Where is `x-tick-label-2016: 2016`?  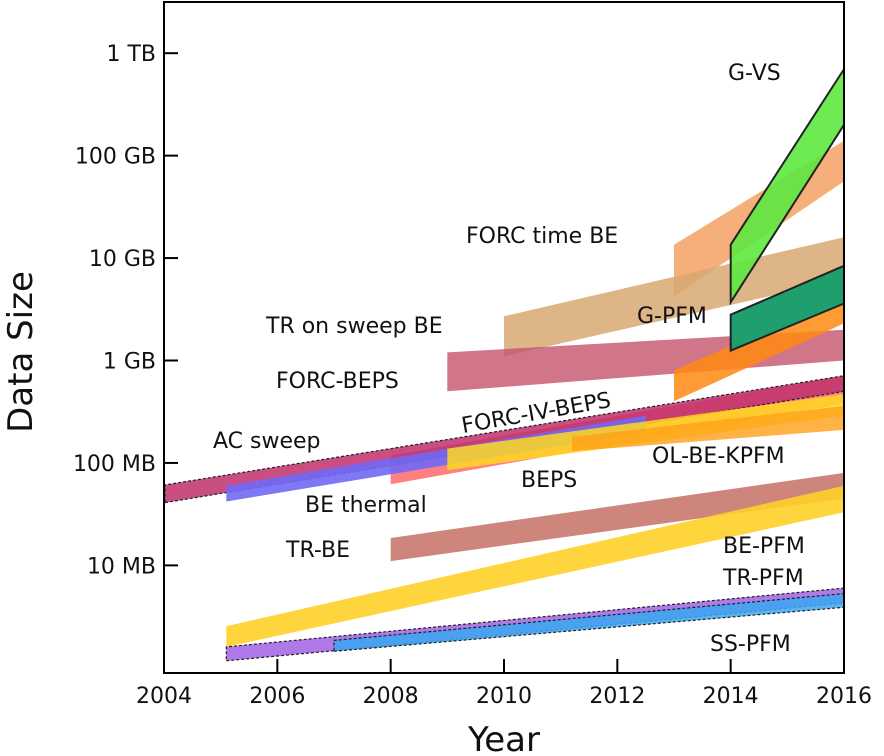 x-tick-label-2016: 2016 is located at coordinates (844, 696).